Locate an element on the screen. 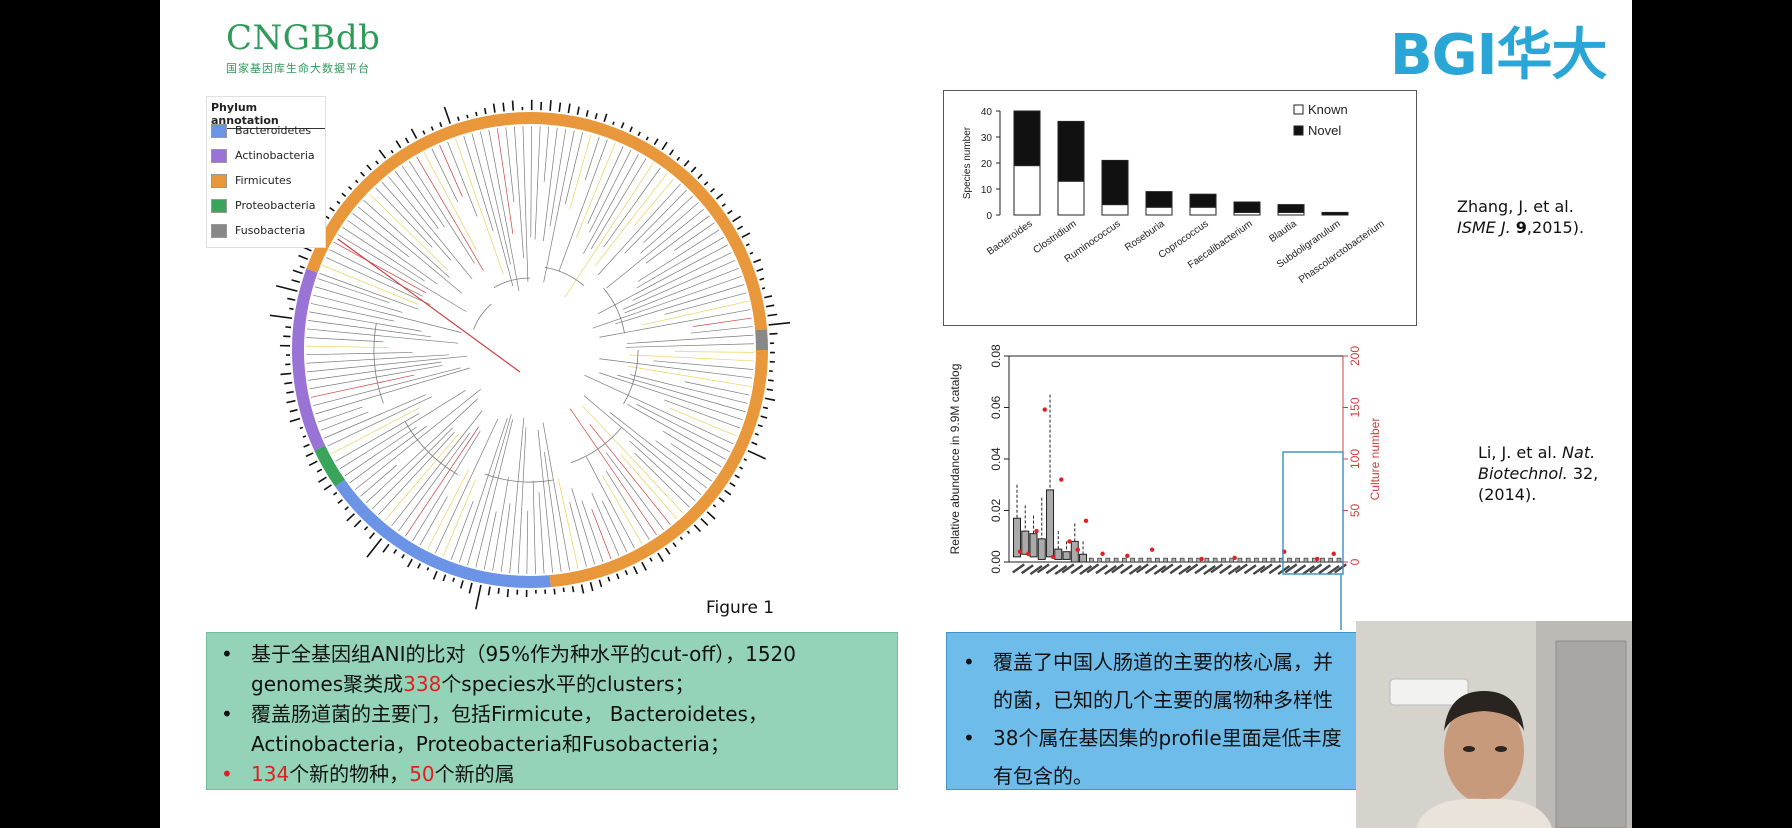 This screenshot has width=1792, height=828. phylum-ring-segment is located at coordinates (761, 340).